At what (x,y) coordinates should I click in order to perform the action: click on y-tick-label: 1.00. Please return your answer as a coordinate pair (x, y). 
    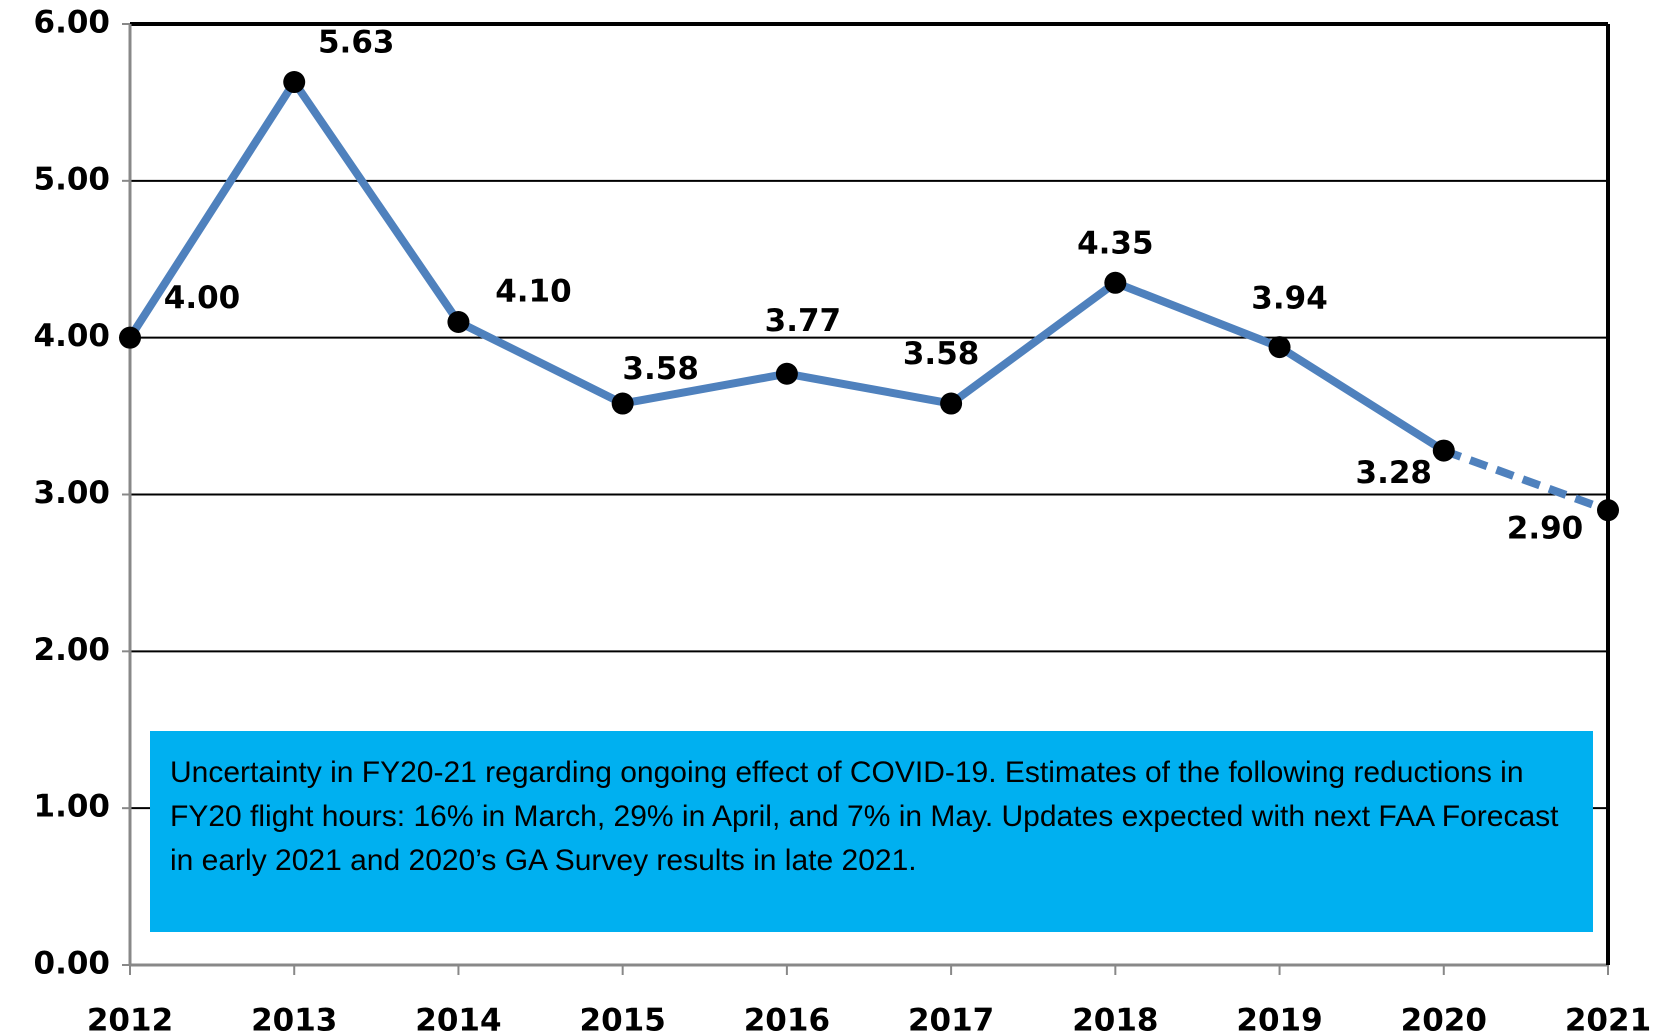
    Looking at the image, I should click on (72, 807).